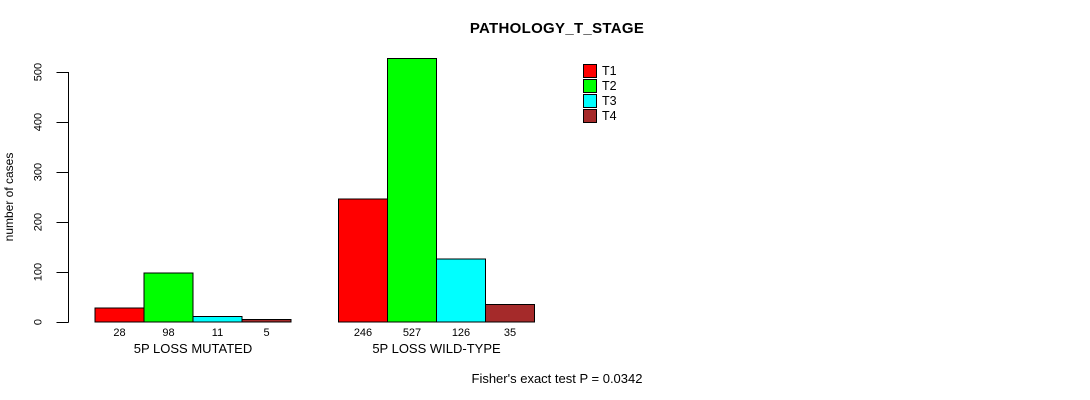  Describe the element at coordinates (600, 101) in the screenshot. I see `legend-item-t3: T3` at that location.